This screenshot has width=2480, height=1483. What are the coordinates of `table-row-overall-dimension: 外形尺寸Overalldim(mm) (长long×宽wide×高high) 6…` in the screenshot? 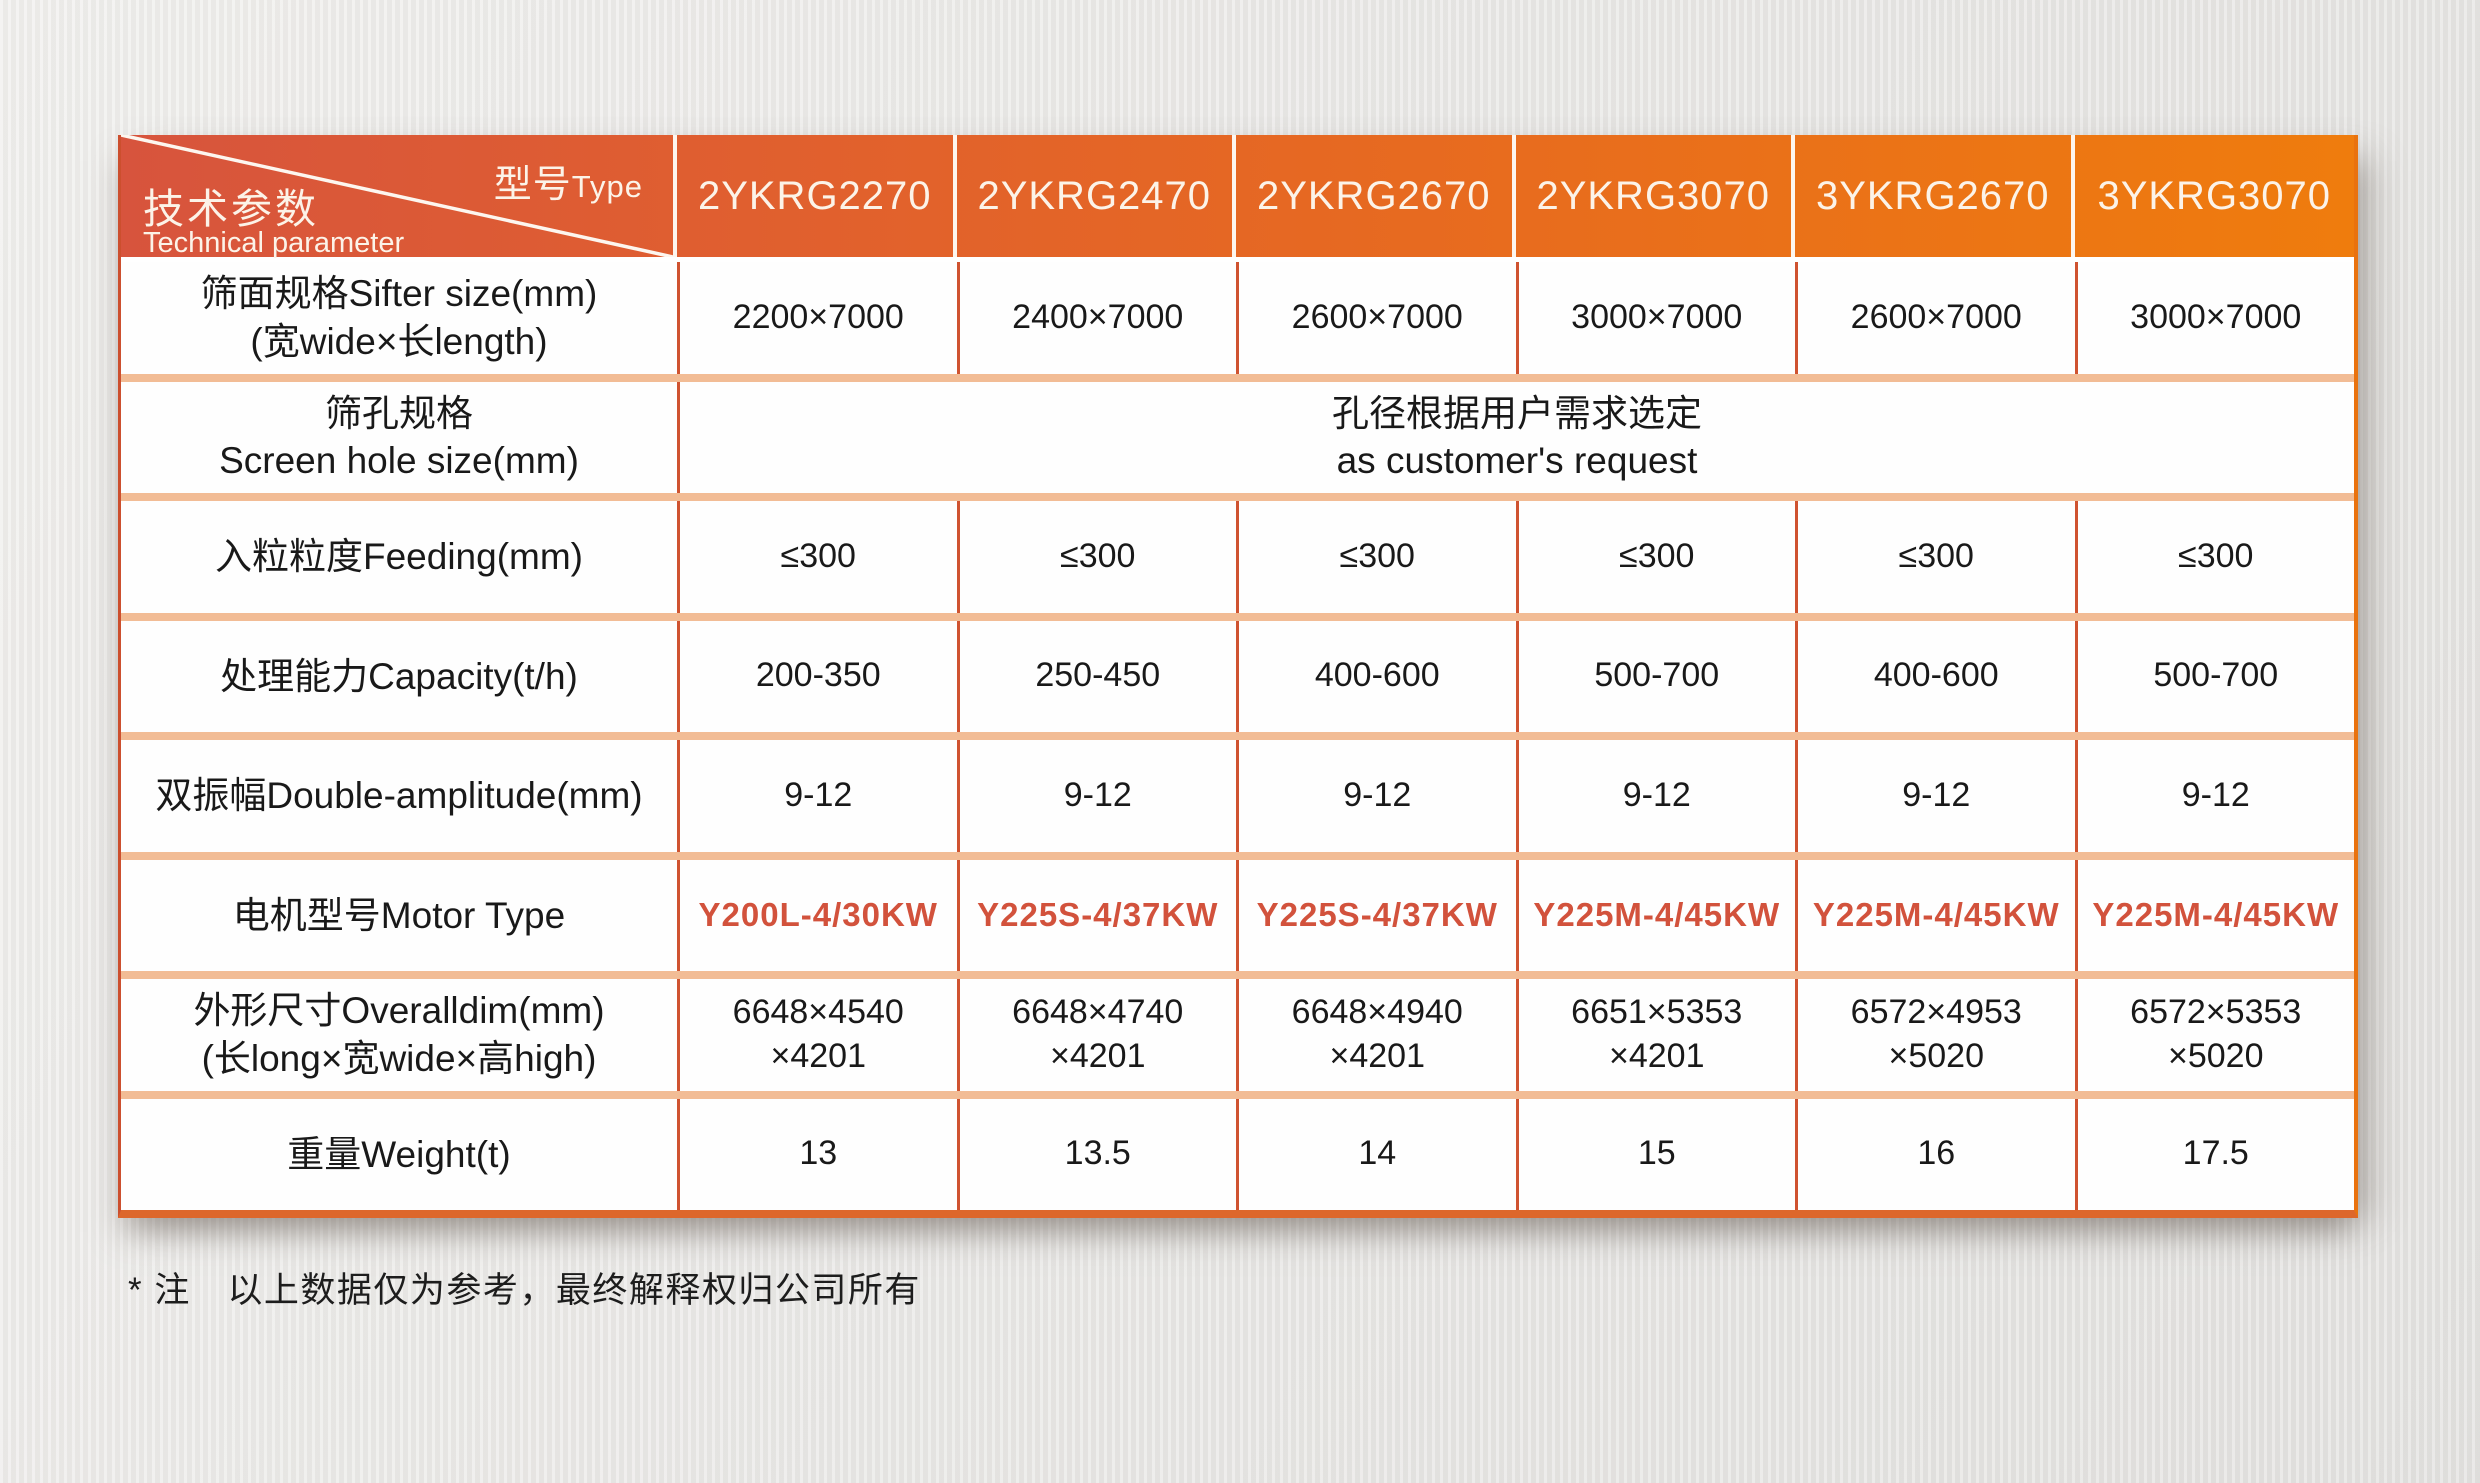 It's located at (1237, 1031).